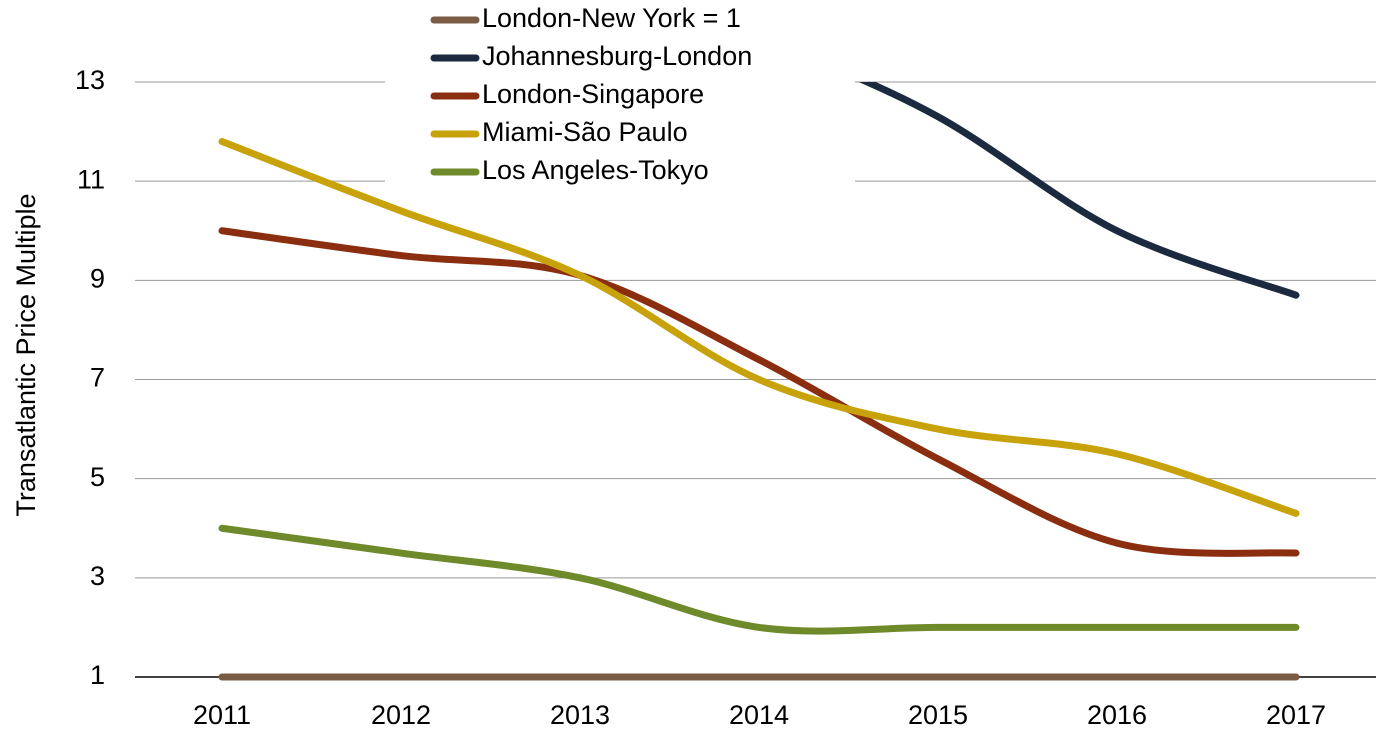 Image resolution: width=1376 pixels, height=736 pixels. I want to click on x-tick-label: 2013, so click(580, 715).